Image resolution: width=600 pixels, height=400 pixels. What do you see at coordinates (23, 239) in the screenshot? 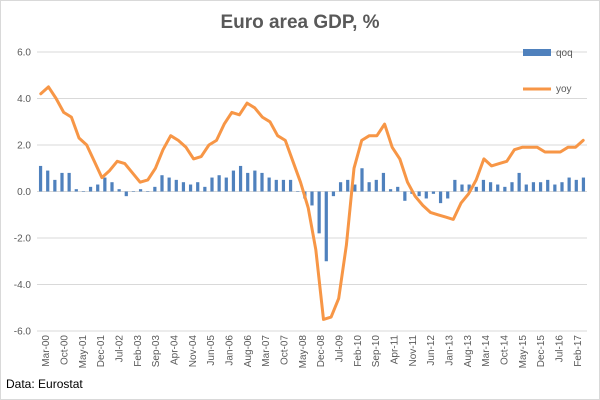
I see `y-tick-label: -2.0` at bounding box center [23, 239].